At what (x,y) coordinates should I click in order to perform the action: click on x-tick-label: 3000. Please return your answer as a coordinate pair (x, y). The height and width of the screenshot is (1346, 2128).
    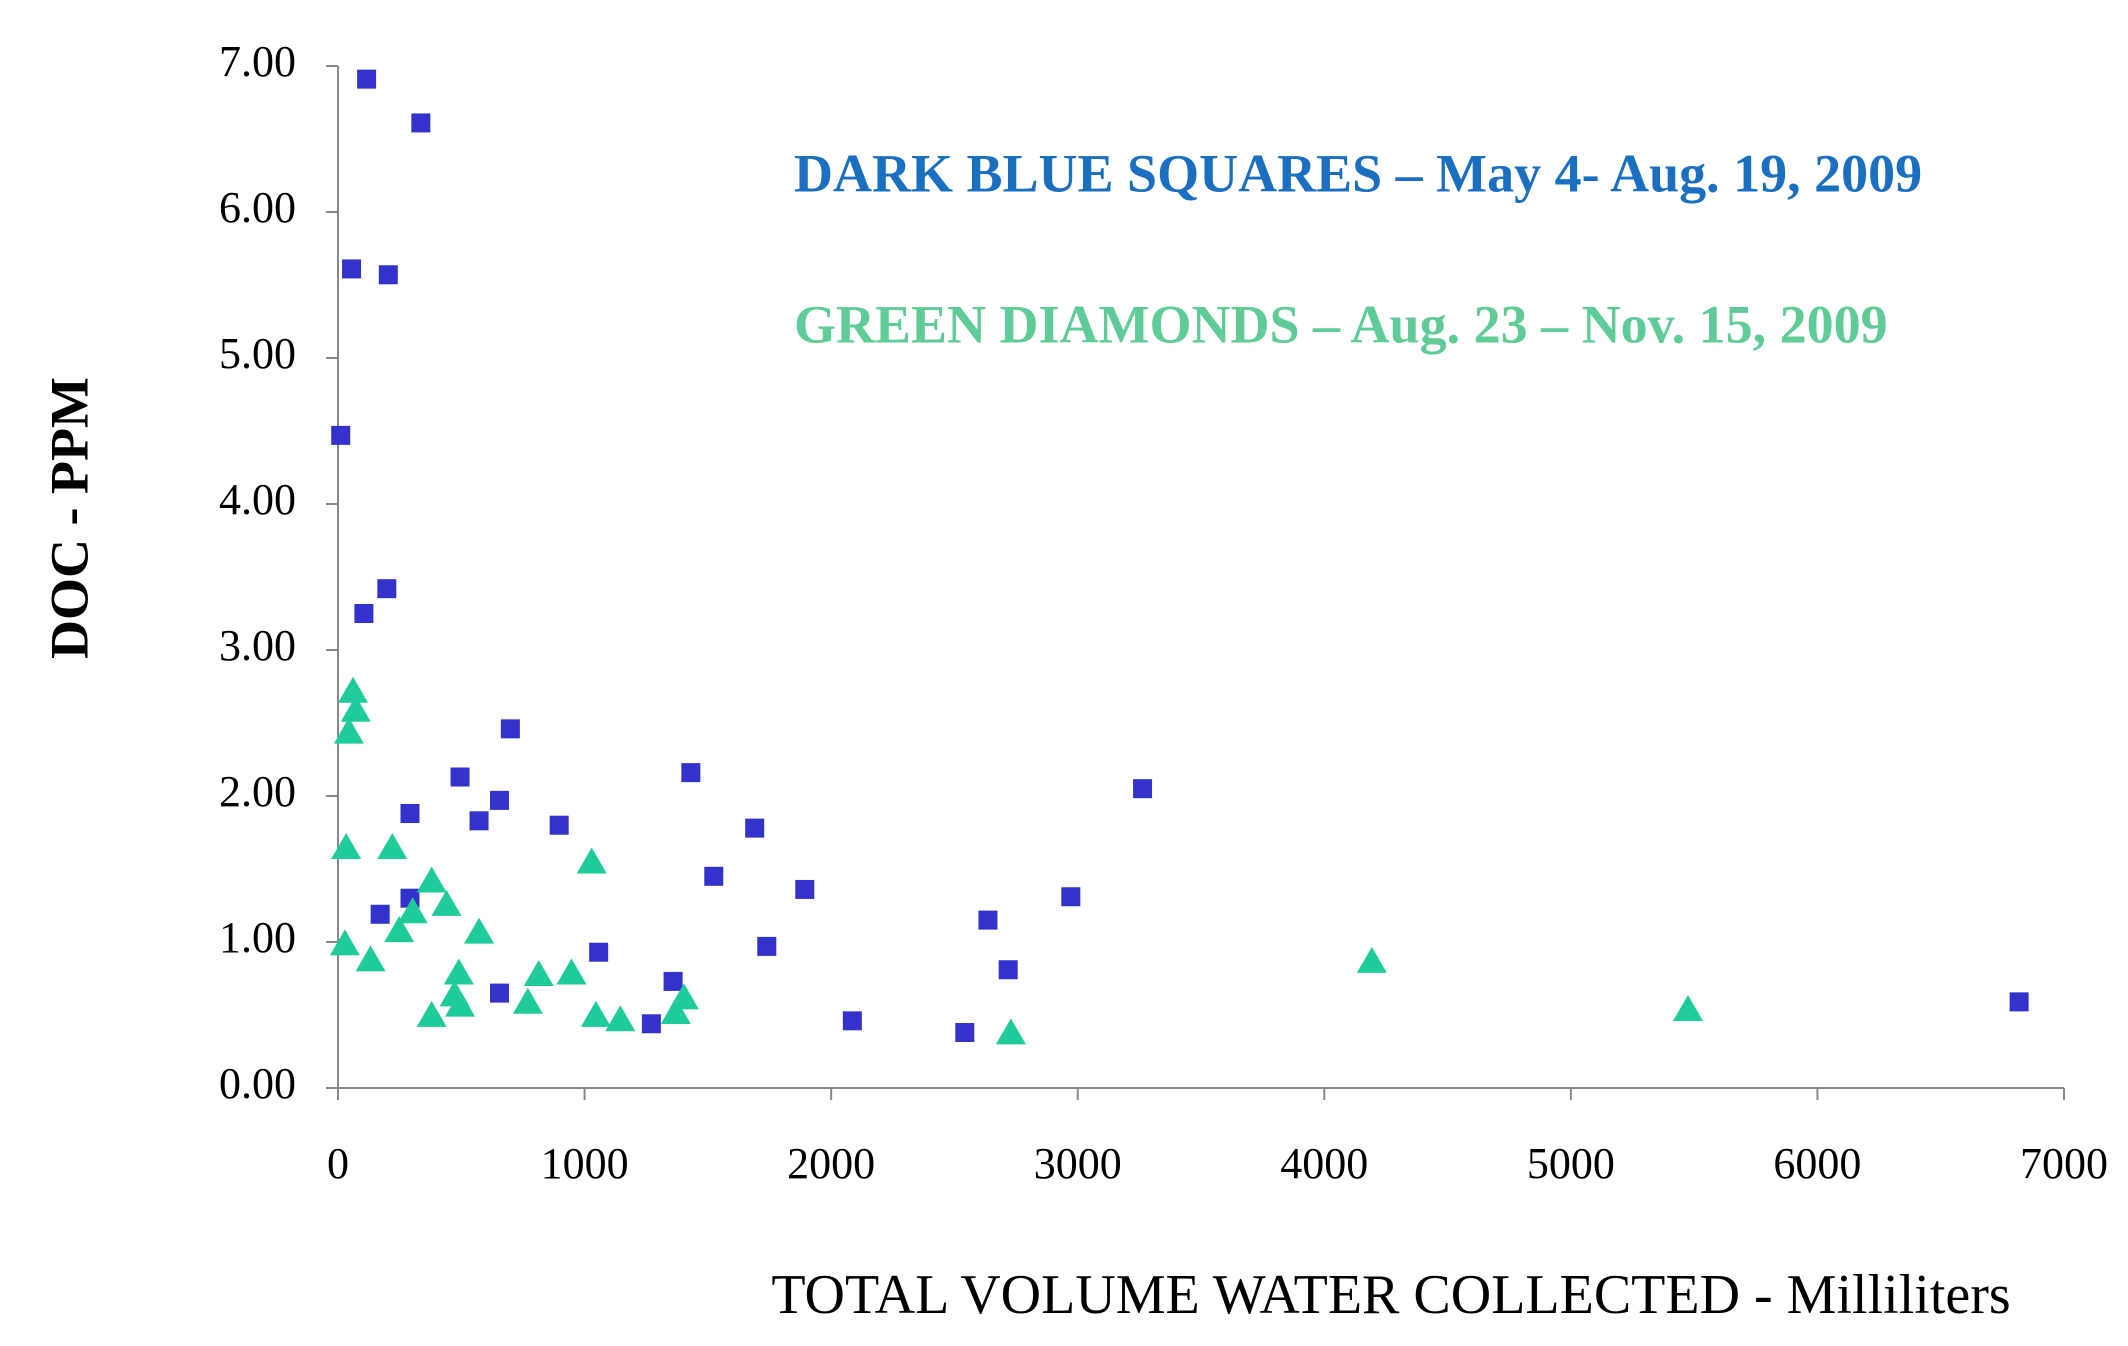
    Looking at the image, I should click on (1078, 1163).